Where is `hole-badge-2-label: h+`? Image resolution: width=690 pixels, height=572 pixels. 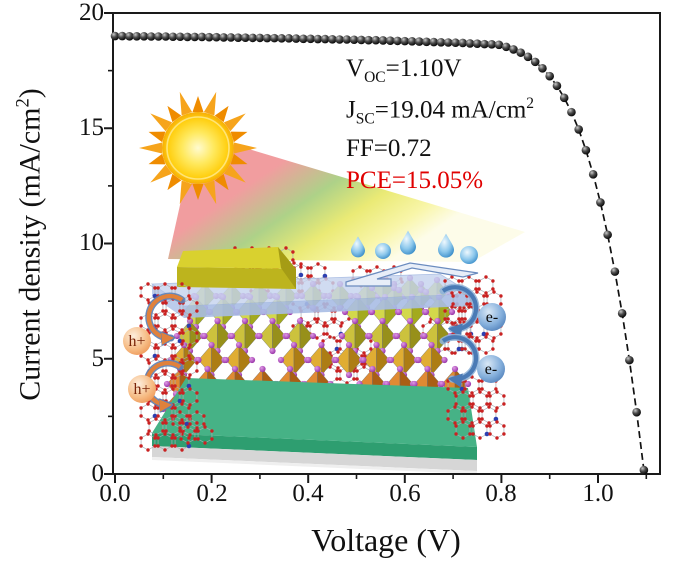
hole-badge-2-label: h+ is located at coordinates (141, 389).